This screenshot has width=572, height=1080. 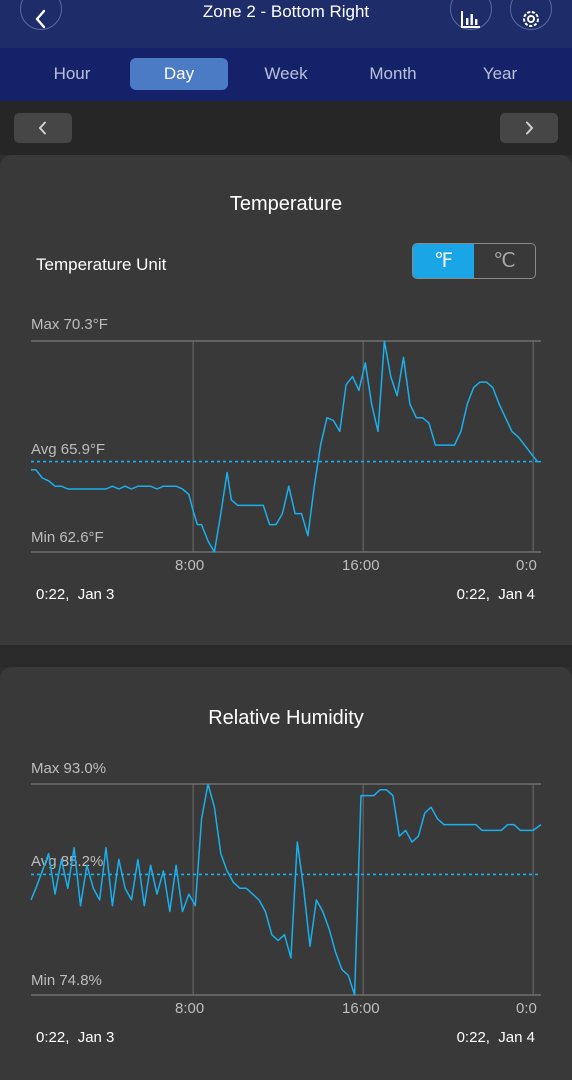 What do you see at coordinates (69, 324) in the screenshot?
I see `temperature-max-label: Max 70.3°F` at bounding box center [69, 324].